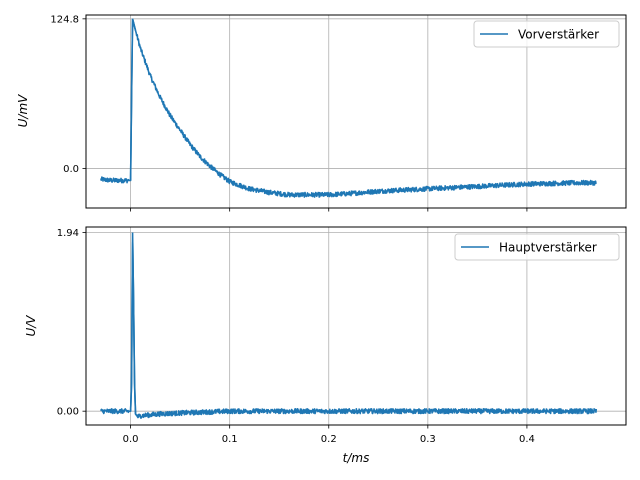  I want to click on x-tick-label: 0.3, so click(428, 439).